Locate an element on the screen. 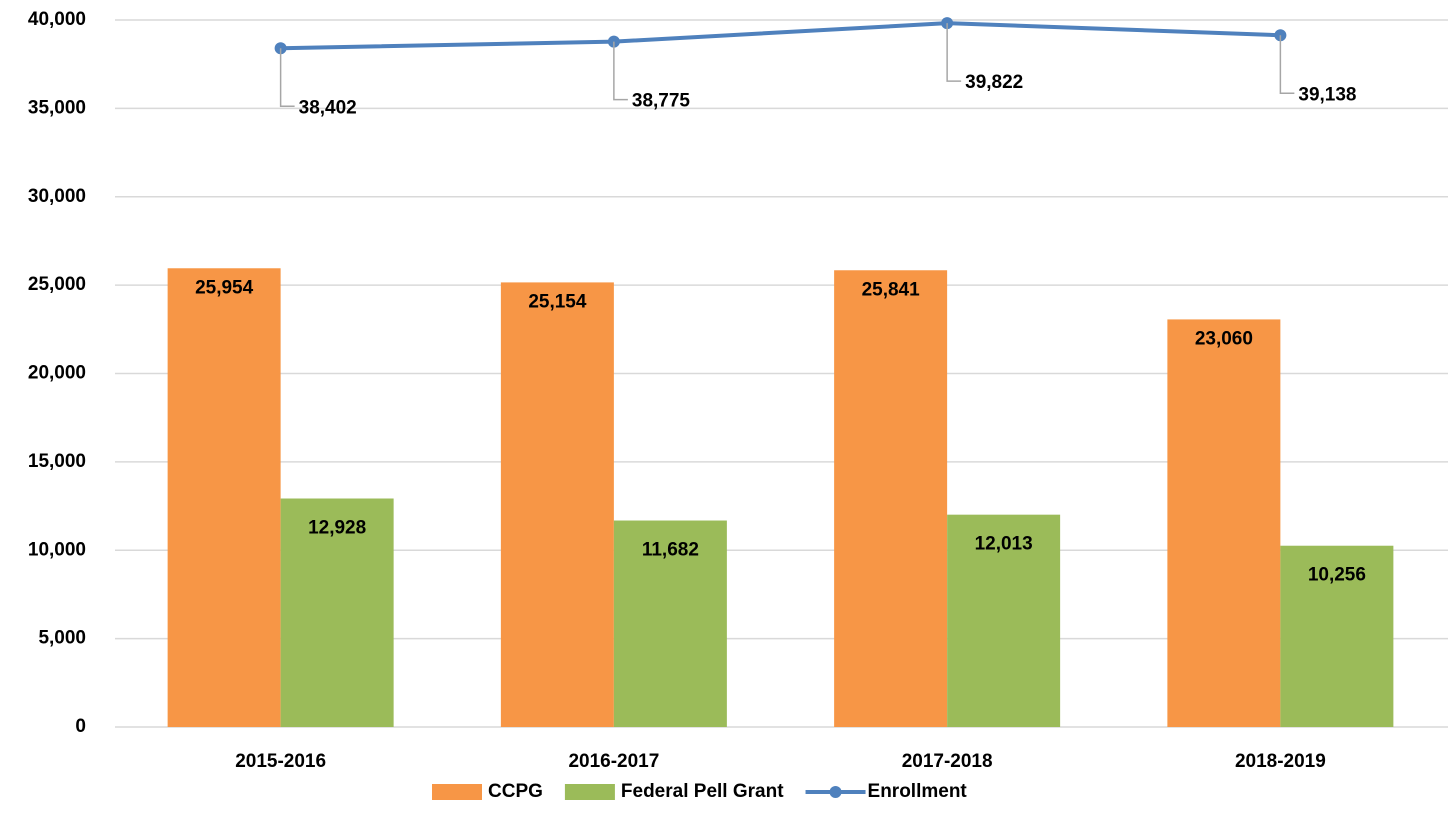  y-tick-label: 10,000 is located at coordinates (57, 549).